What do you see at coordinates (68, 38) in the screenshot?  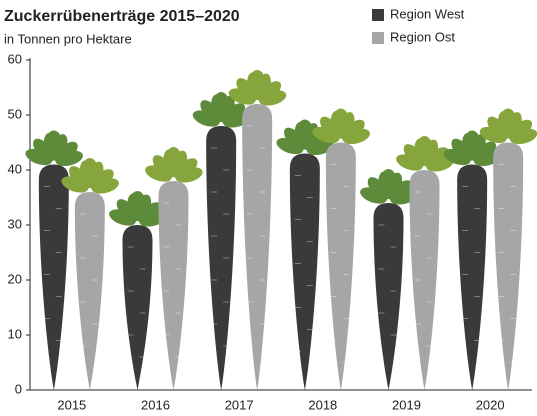 I see `chart-subtitle: in Tonnen pro Hektare` at bounding box center [68, 38].